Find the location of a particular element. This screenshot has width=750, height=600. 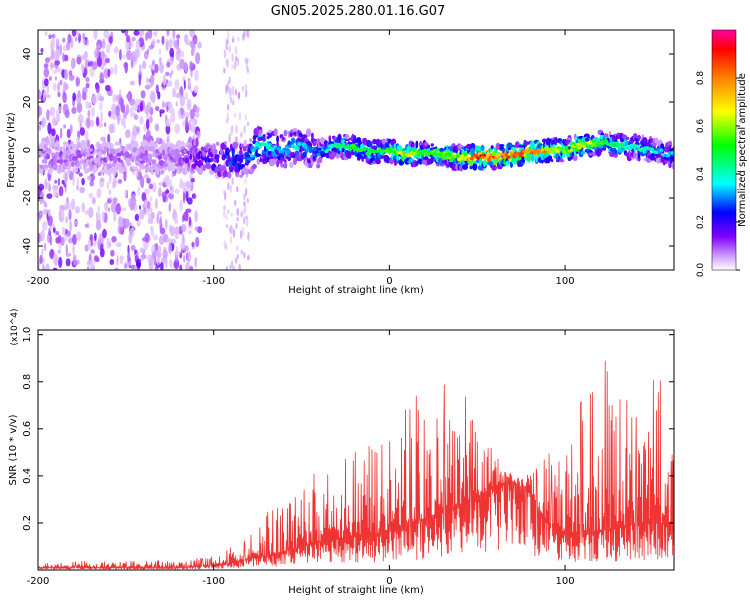

x-tick-label: -100 is located at coordinates (213, 281).